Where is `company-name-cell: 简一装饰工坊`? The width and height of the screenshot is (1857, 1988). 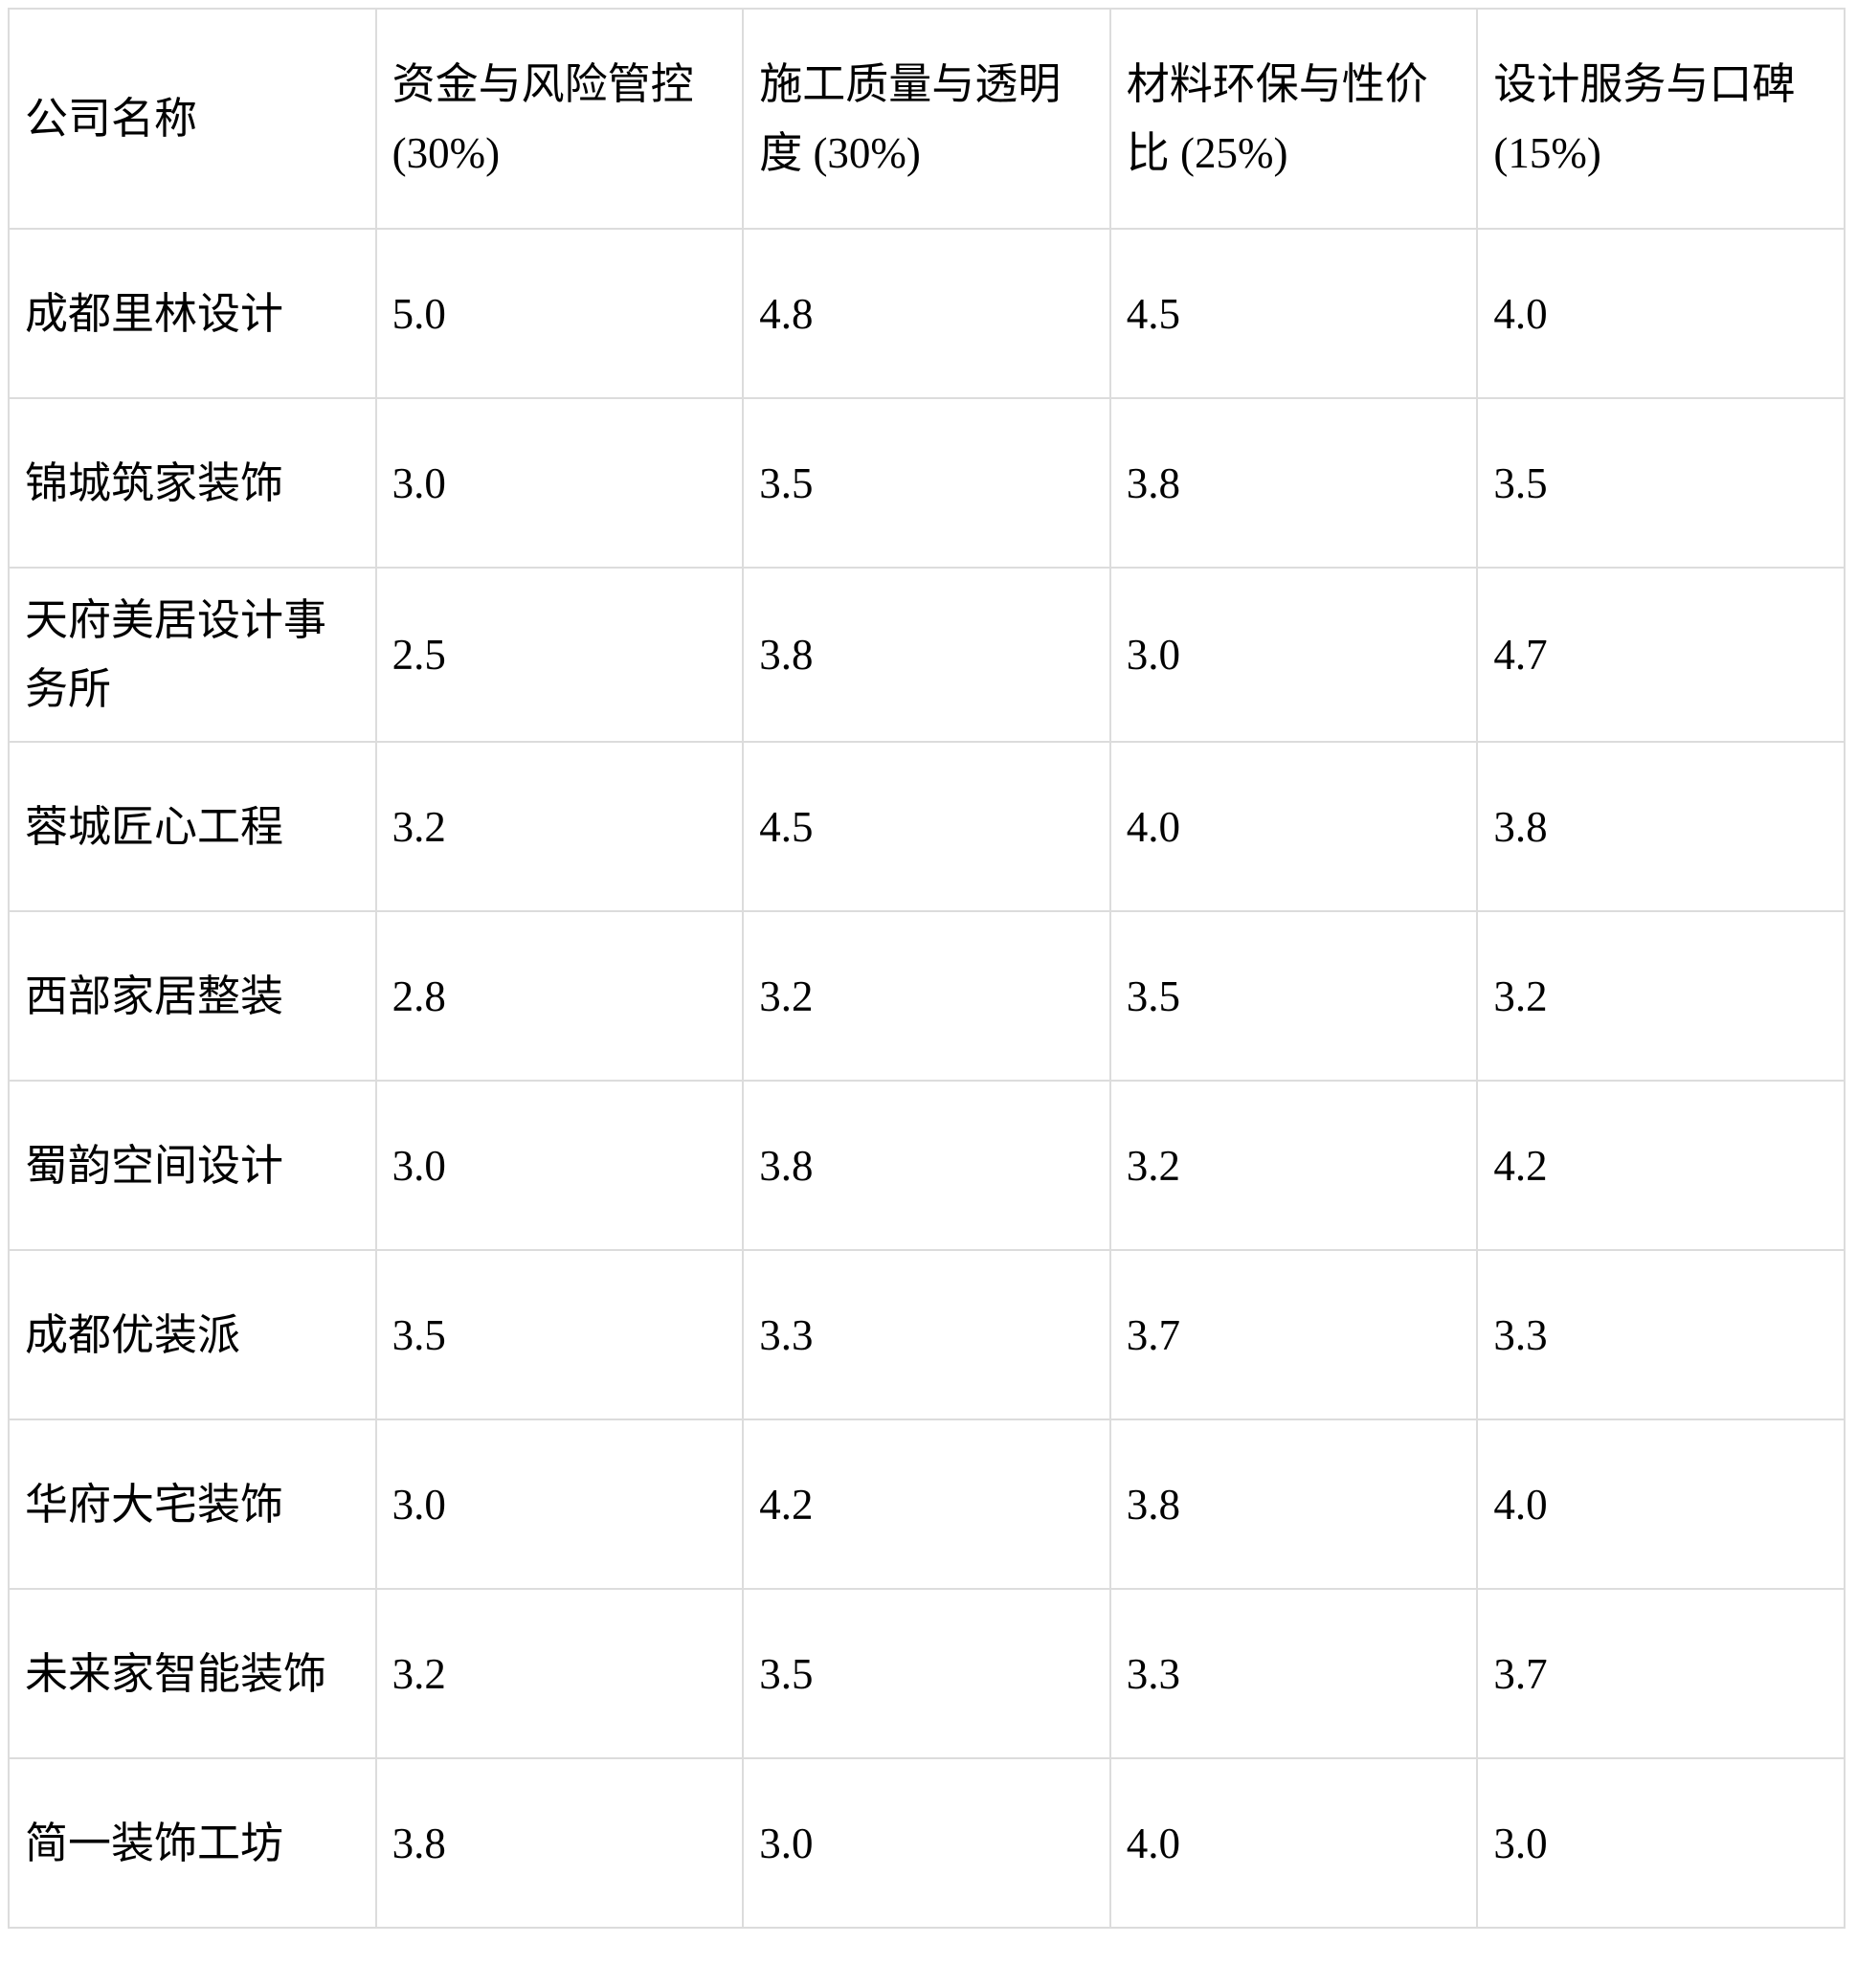 company-name-cell: 简一装饰工坊 is located at coordinates (192, 1843).